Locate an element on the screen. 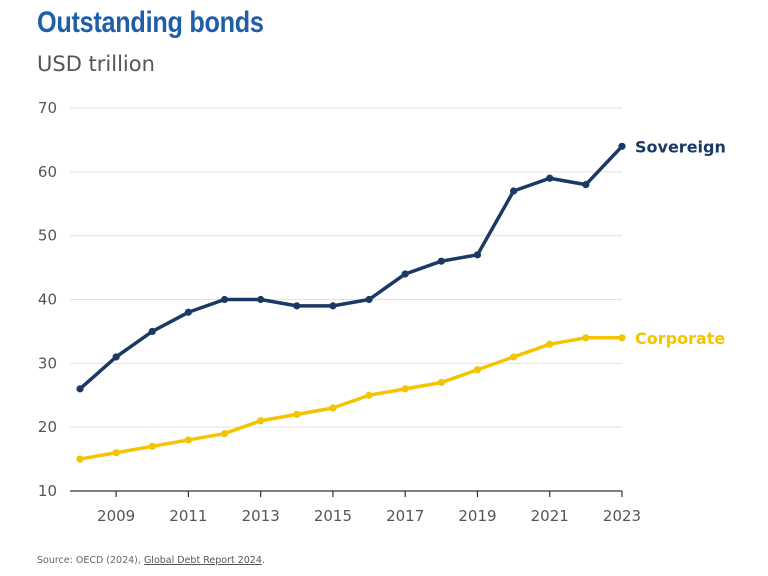 The width and height of the screenshot is (768, 576). y-tick-label: 10 is located at coordinates (47, 491).